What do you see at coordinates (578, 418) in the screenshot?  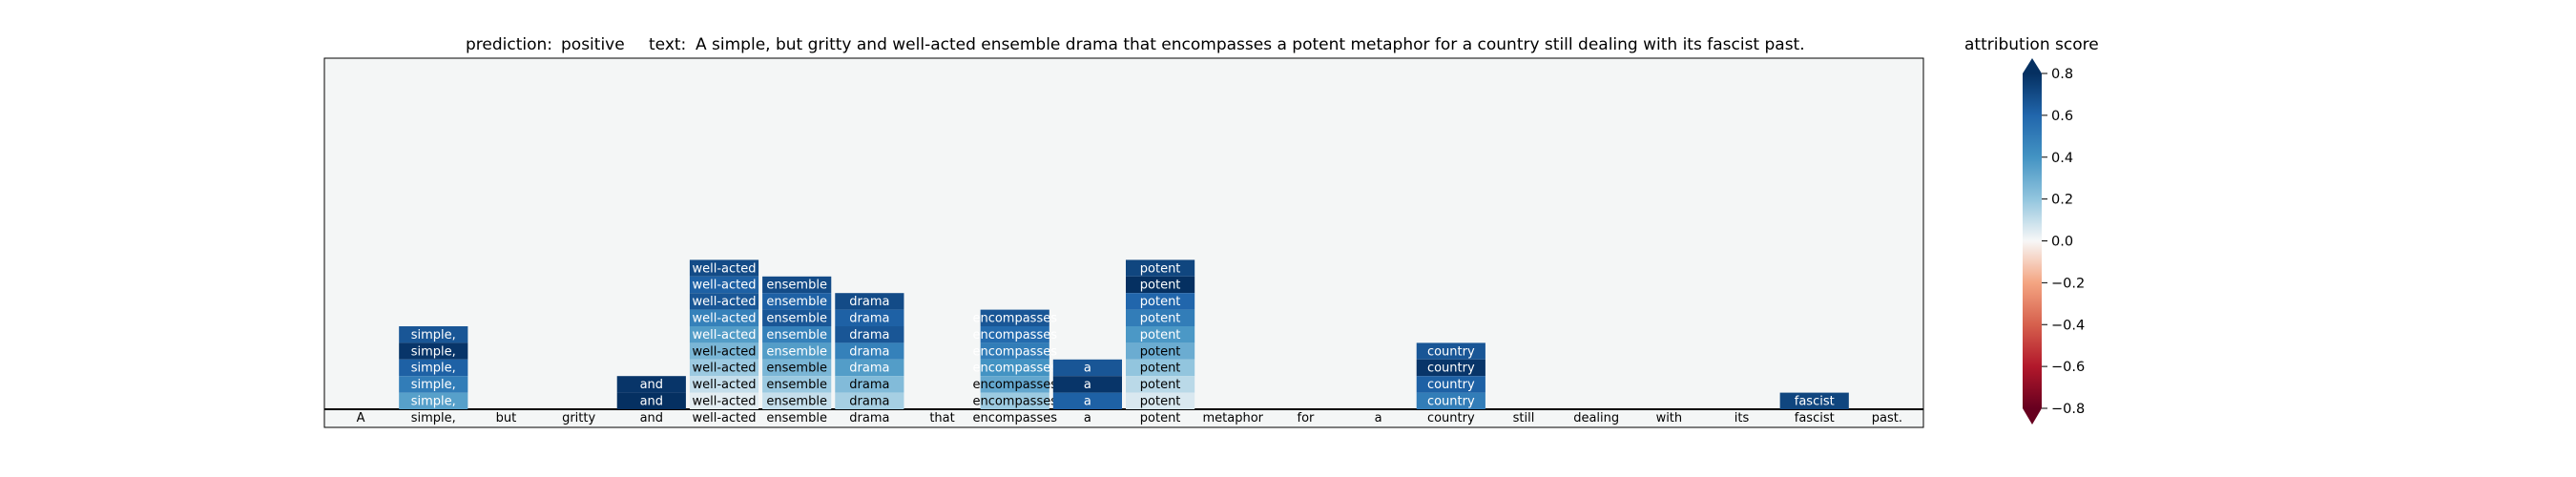 I see `token-label: gritty` at bounding box center [578, 418].